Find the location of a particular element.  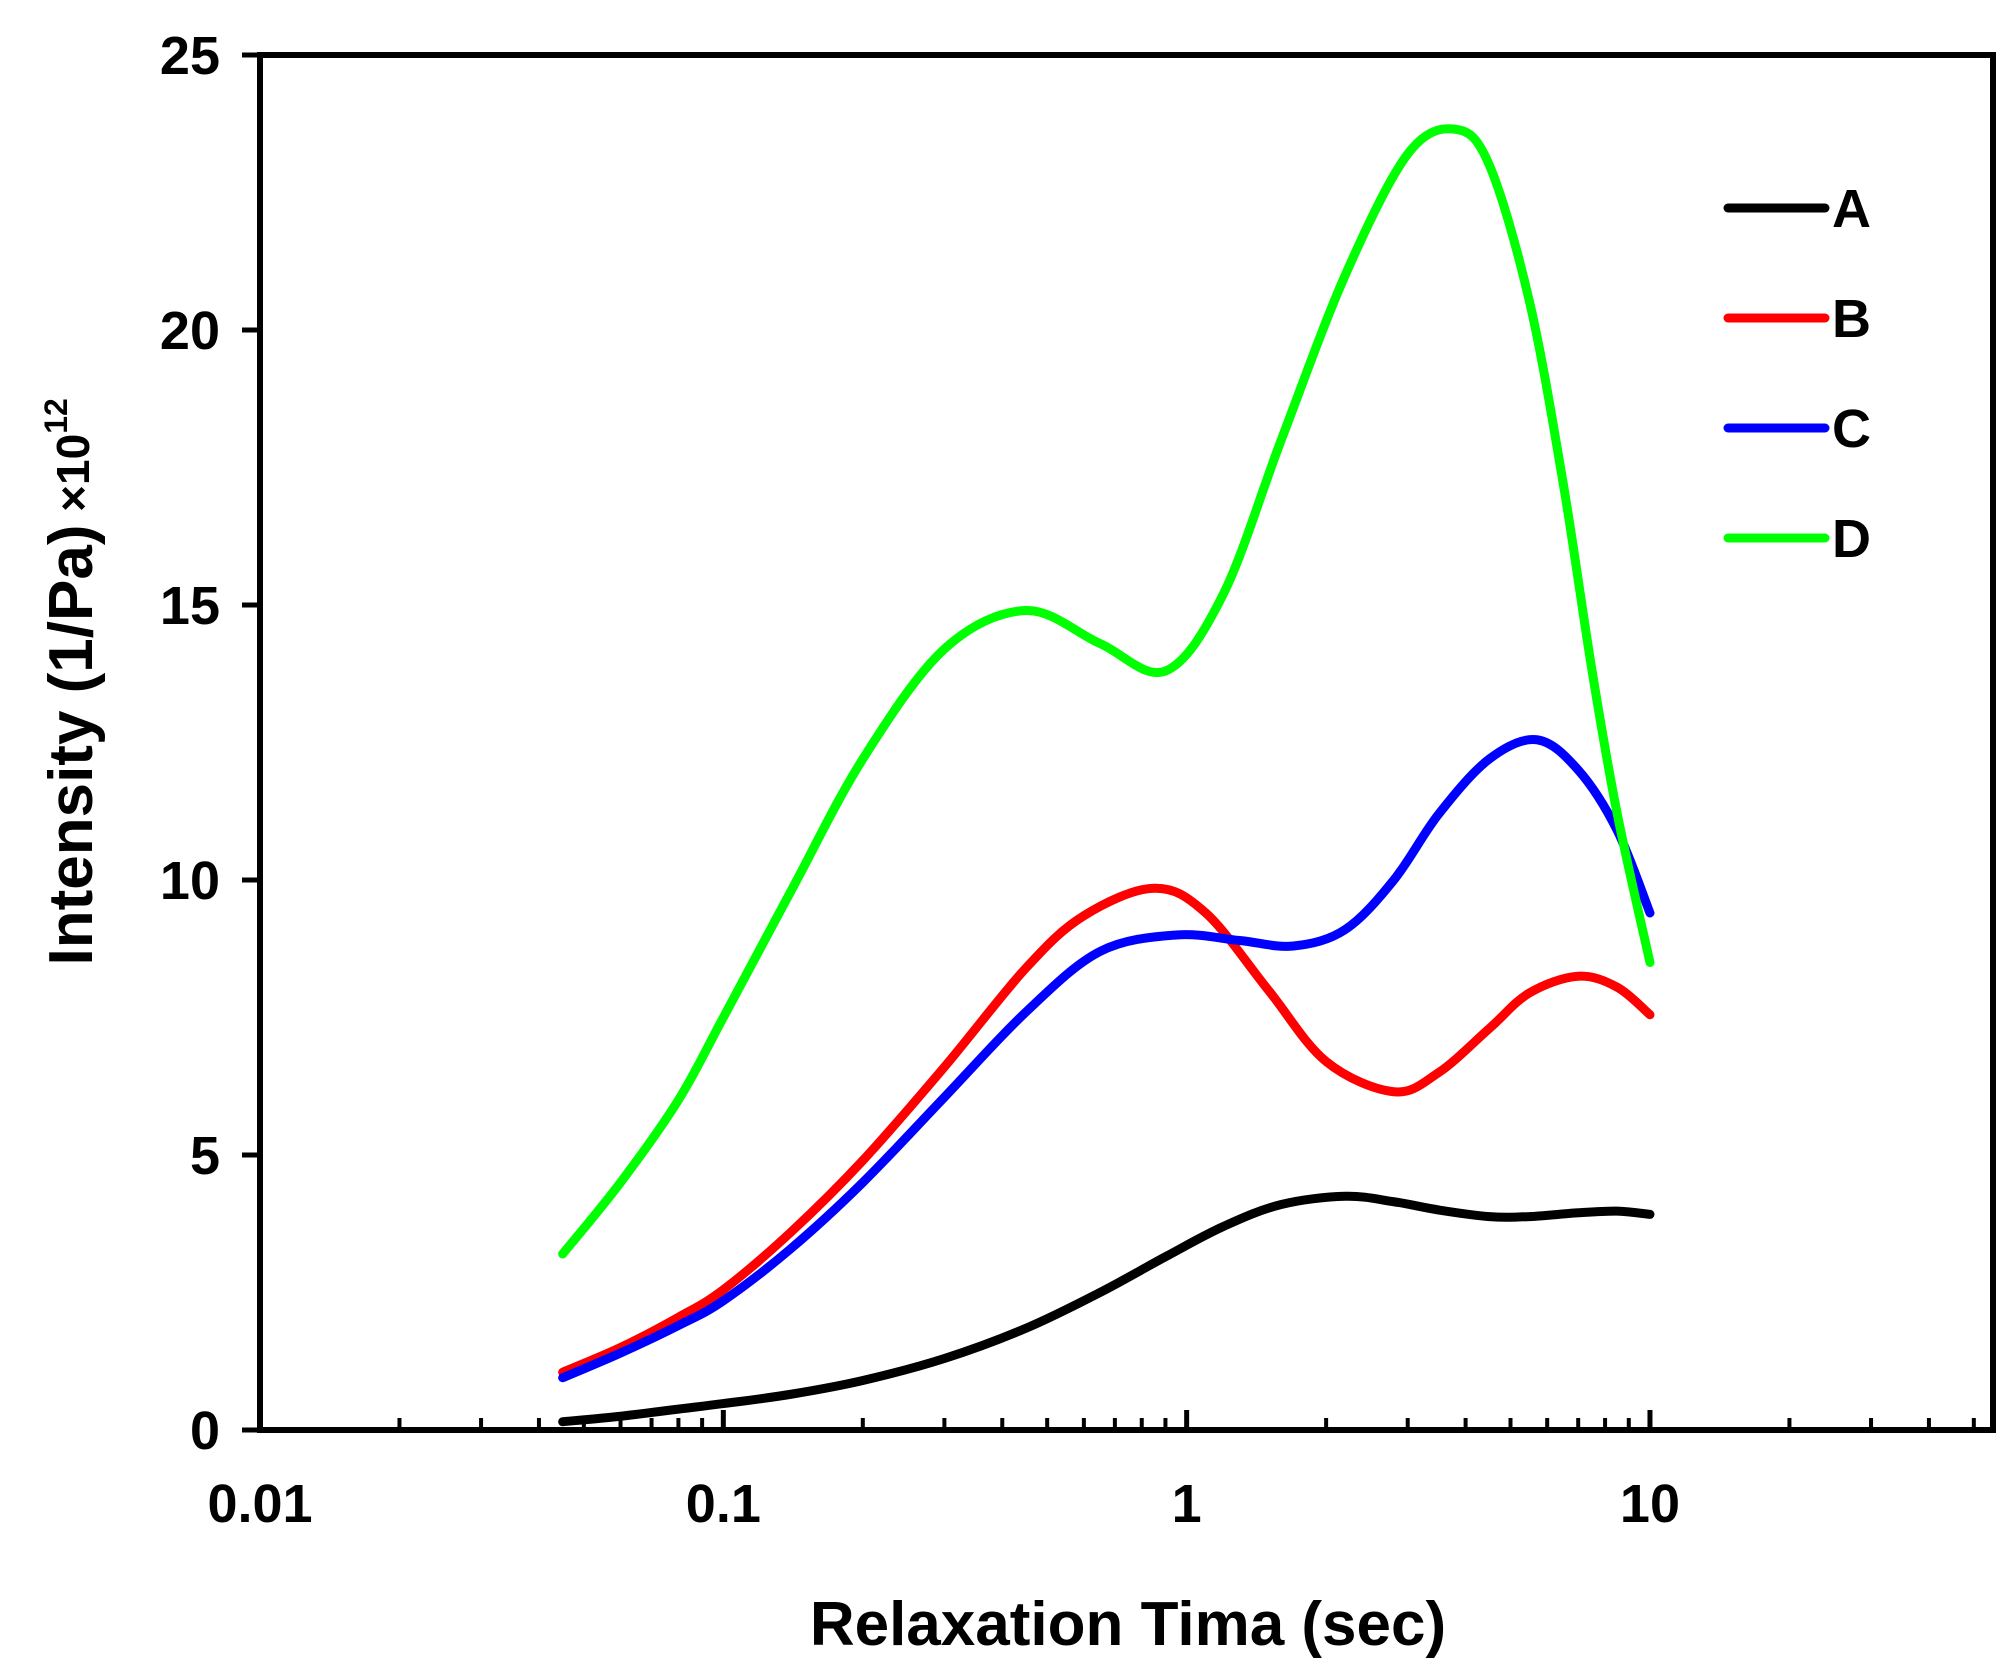

series-line-a is located at coordinates (1106, 1309).